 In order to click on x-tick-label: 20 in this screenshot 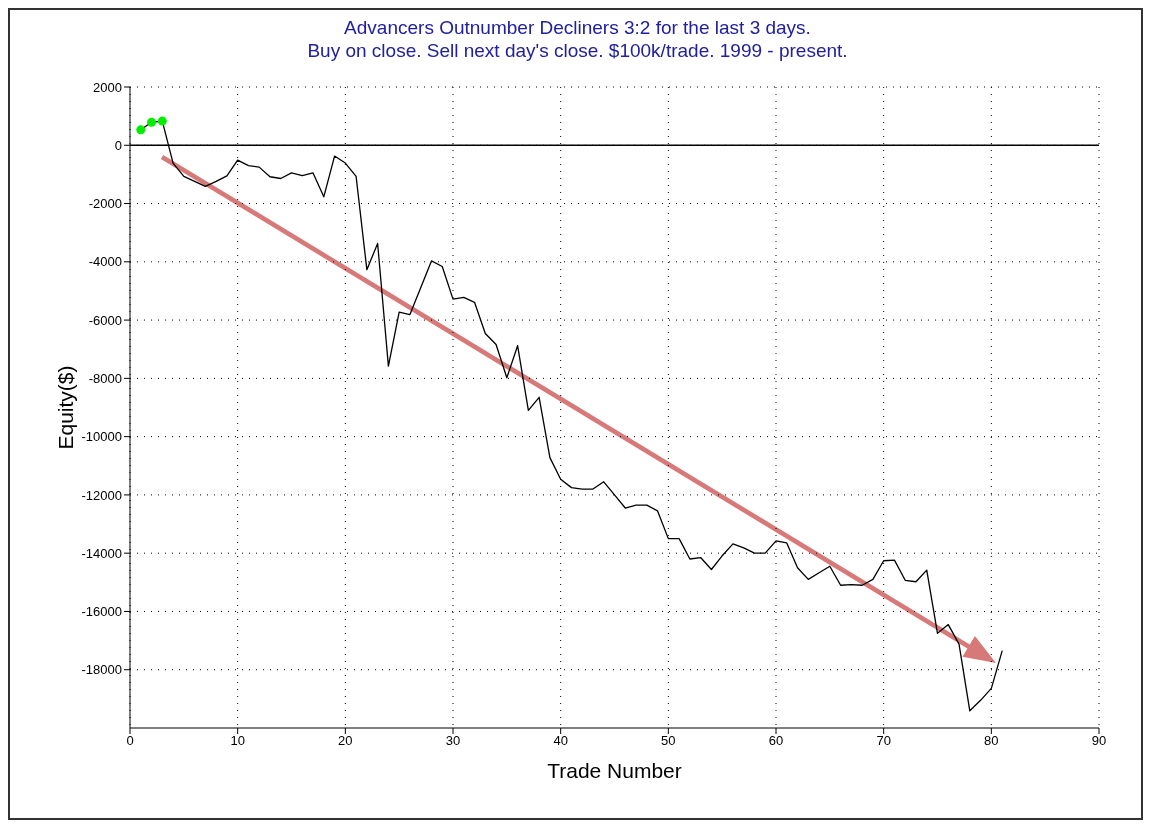, I will do `click(345, 741)`.